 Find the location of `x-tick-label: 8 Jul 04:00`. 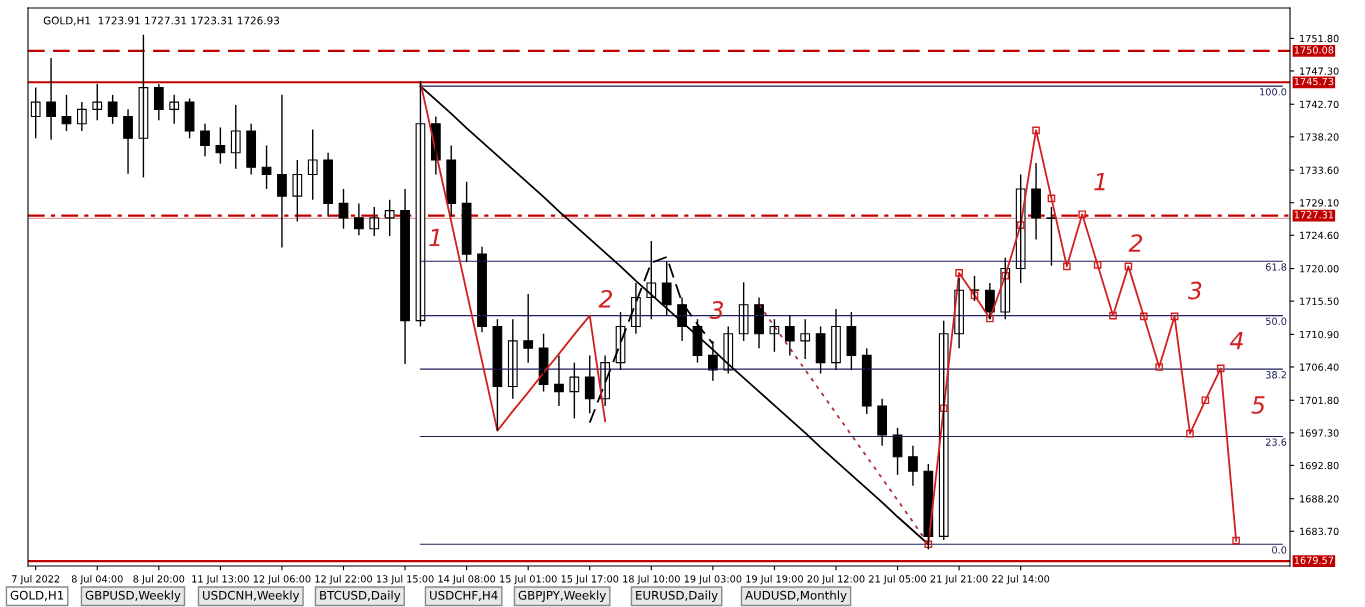

x-tick-label: 8 Jul 04:00 is located at coordinates (97, 580).